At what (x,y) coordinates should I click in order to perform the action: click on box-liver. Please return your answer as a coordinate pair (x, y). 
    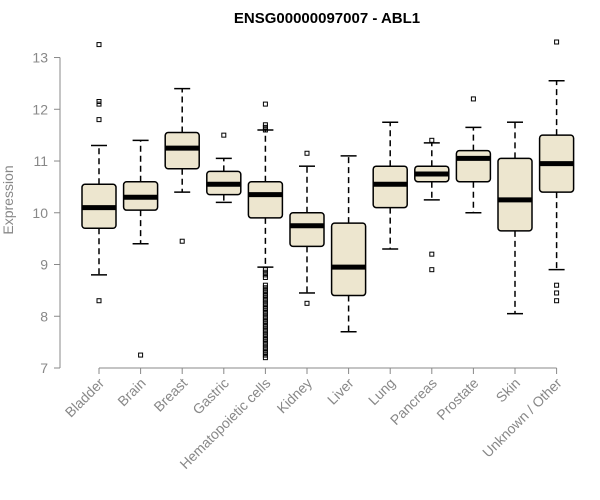
    Looking at the image, I should click on (348, 244).